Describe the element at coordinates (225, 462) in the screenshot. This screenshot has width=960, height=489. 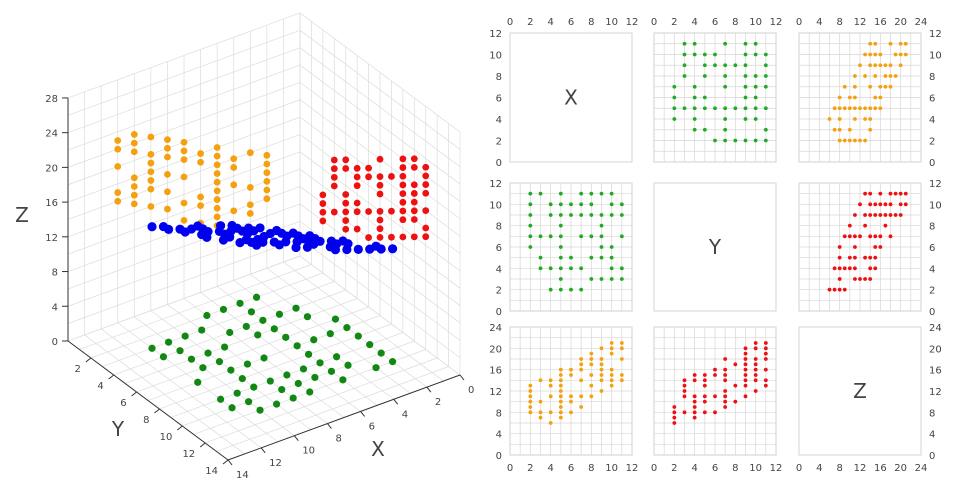
I see `y-tick` at that location.